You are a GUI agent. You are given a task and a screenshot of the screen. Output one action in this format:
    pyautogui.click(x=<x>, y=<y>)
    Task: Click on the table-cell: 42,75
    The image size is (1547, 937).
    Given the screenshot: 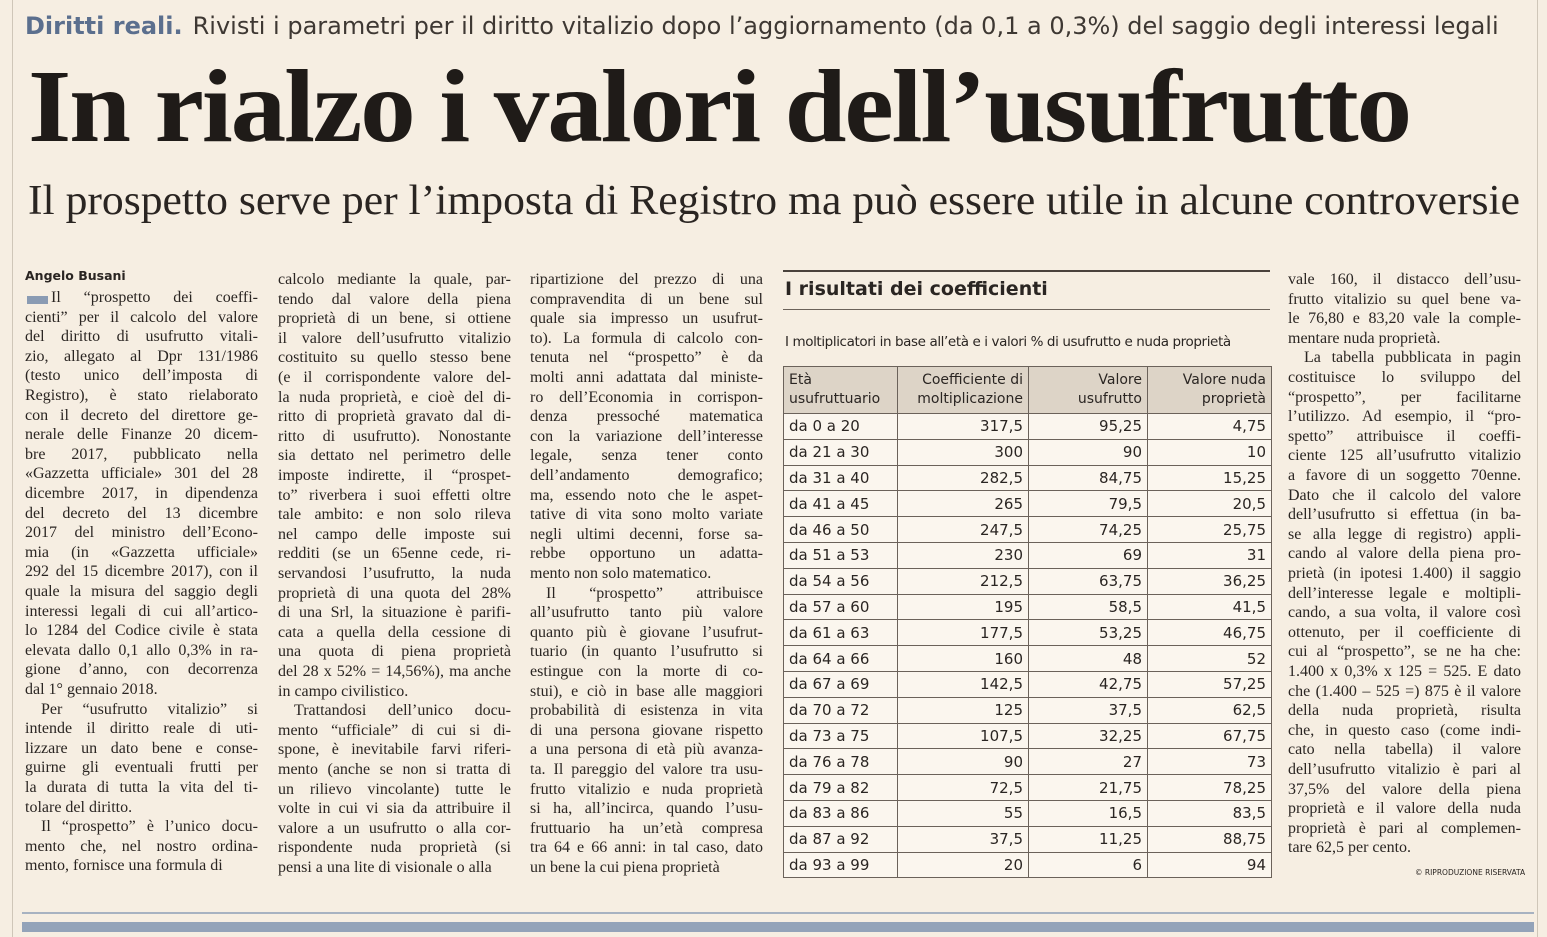 What is the action you would take?
    pyautogui.click(x=1088, y=684)
    